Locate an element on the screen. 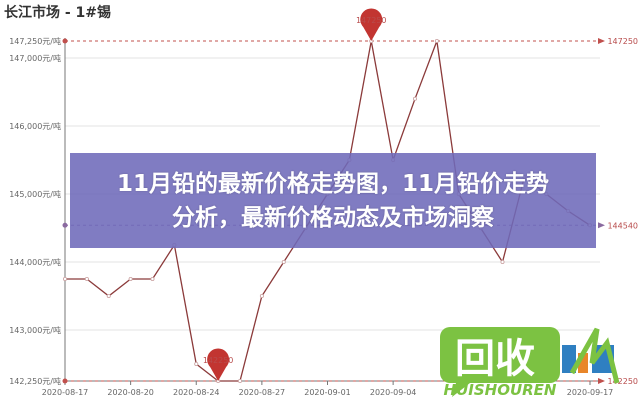  y-tick-label: 142,250元/吨 is located at coordinates (35, 381).